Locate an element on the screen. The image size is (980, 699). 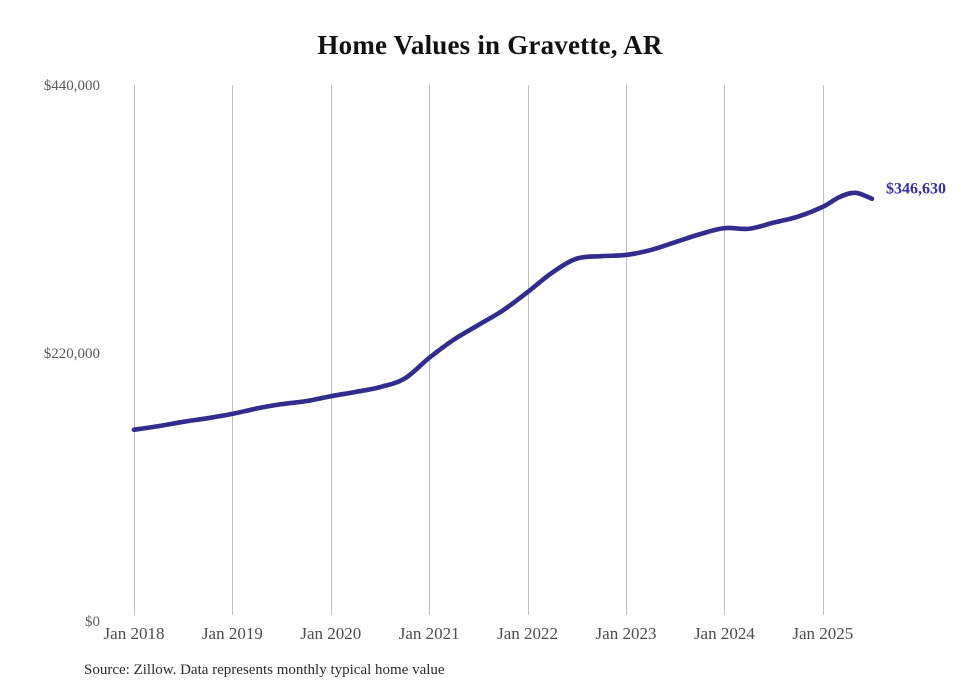
y-axis-tick-labels: $0 $220,000 $440,000 is located at coordinates (72, 354).